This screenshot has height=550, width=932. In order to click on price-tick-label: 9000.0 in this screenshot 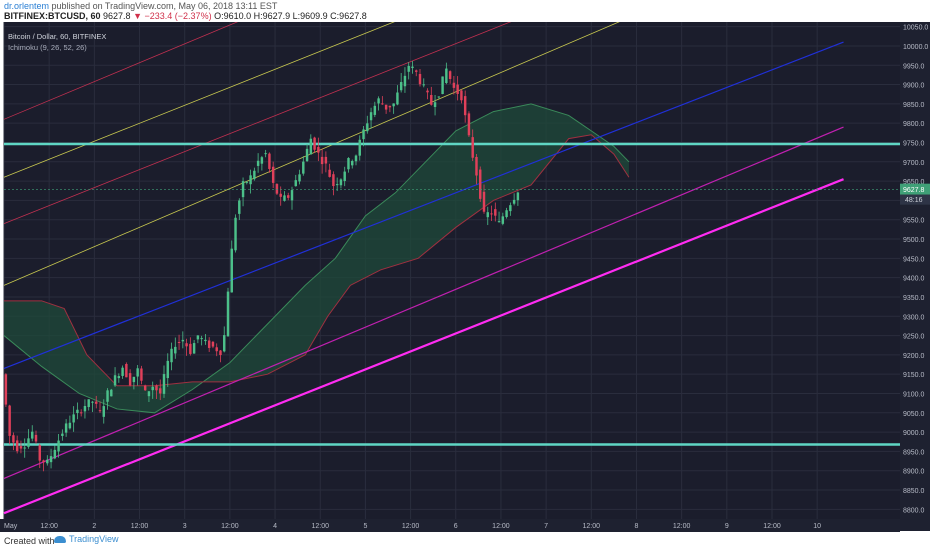, I will do `click(914, 433)`.